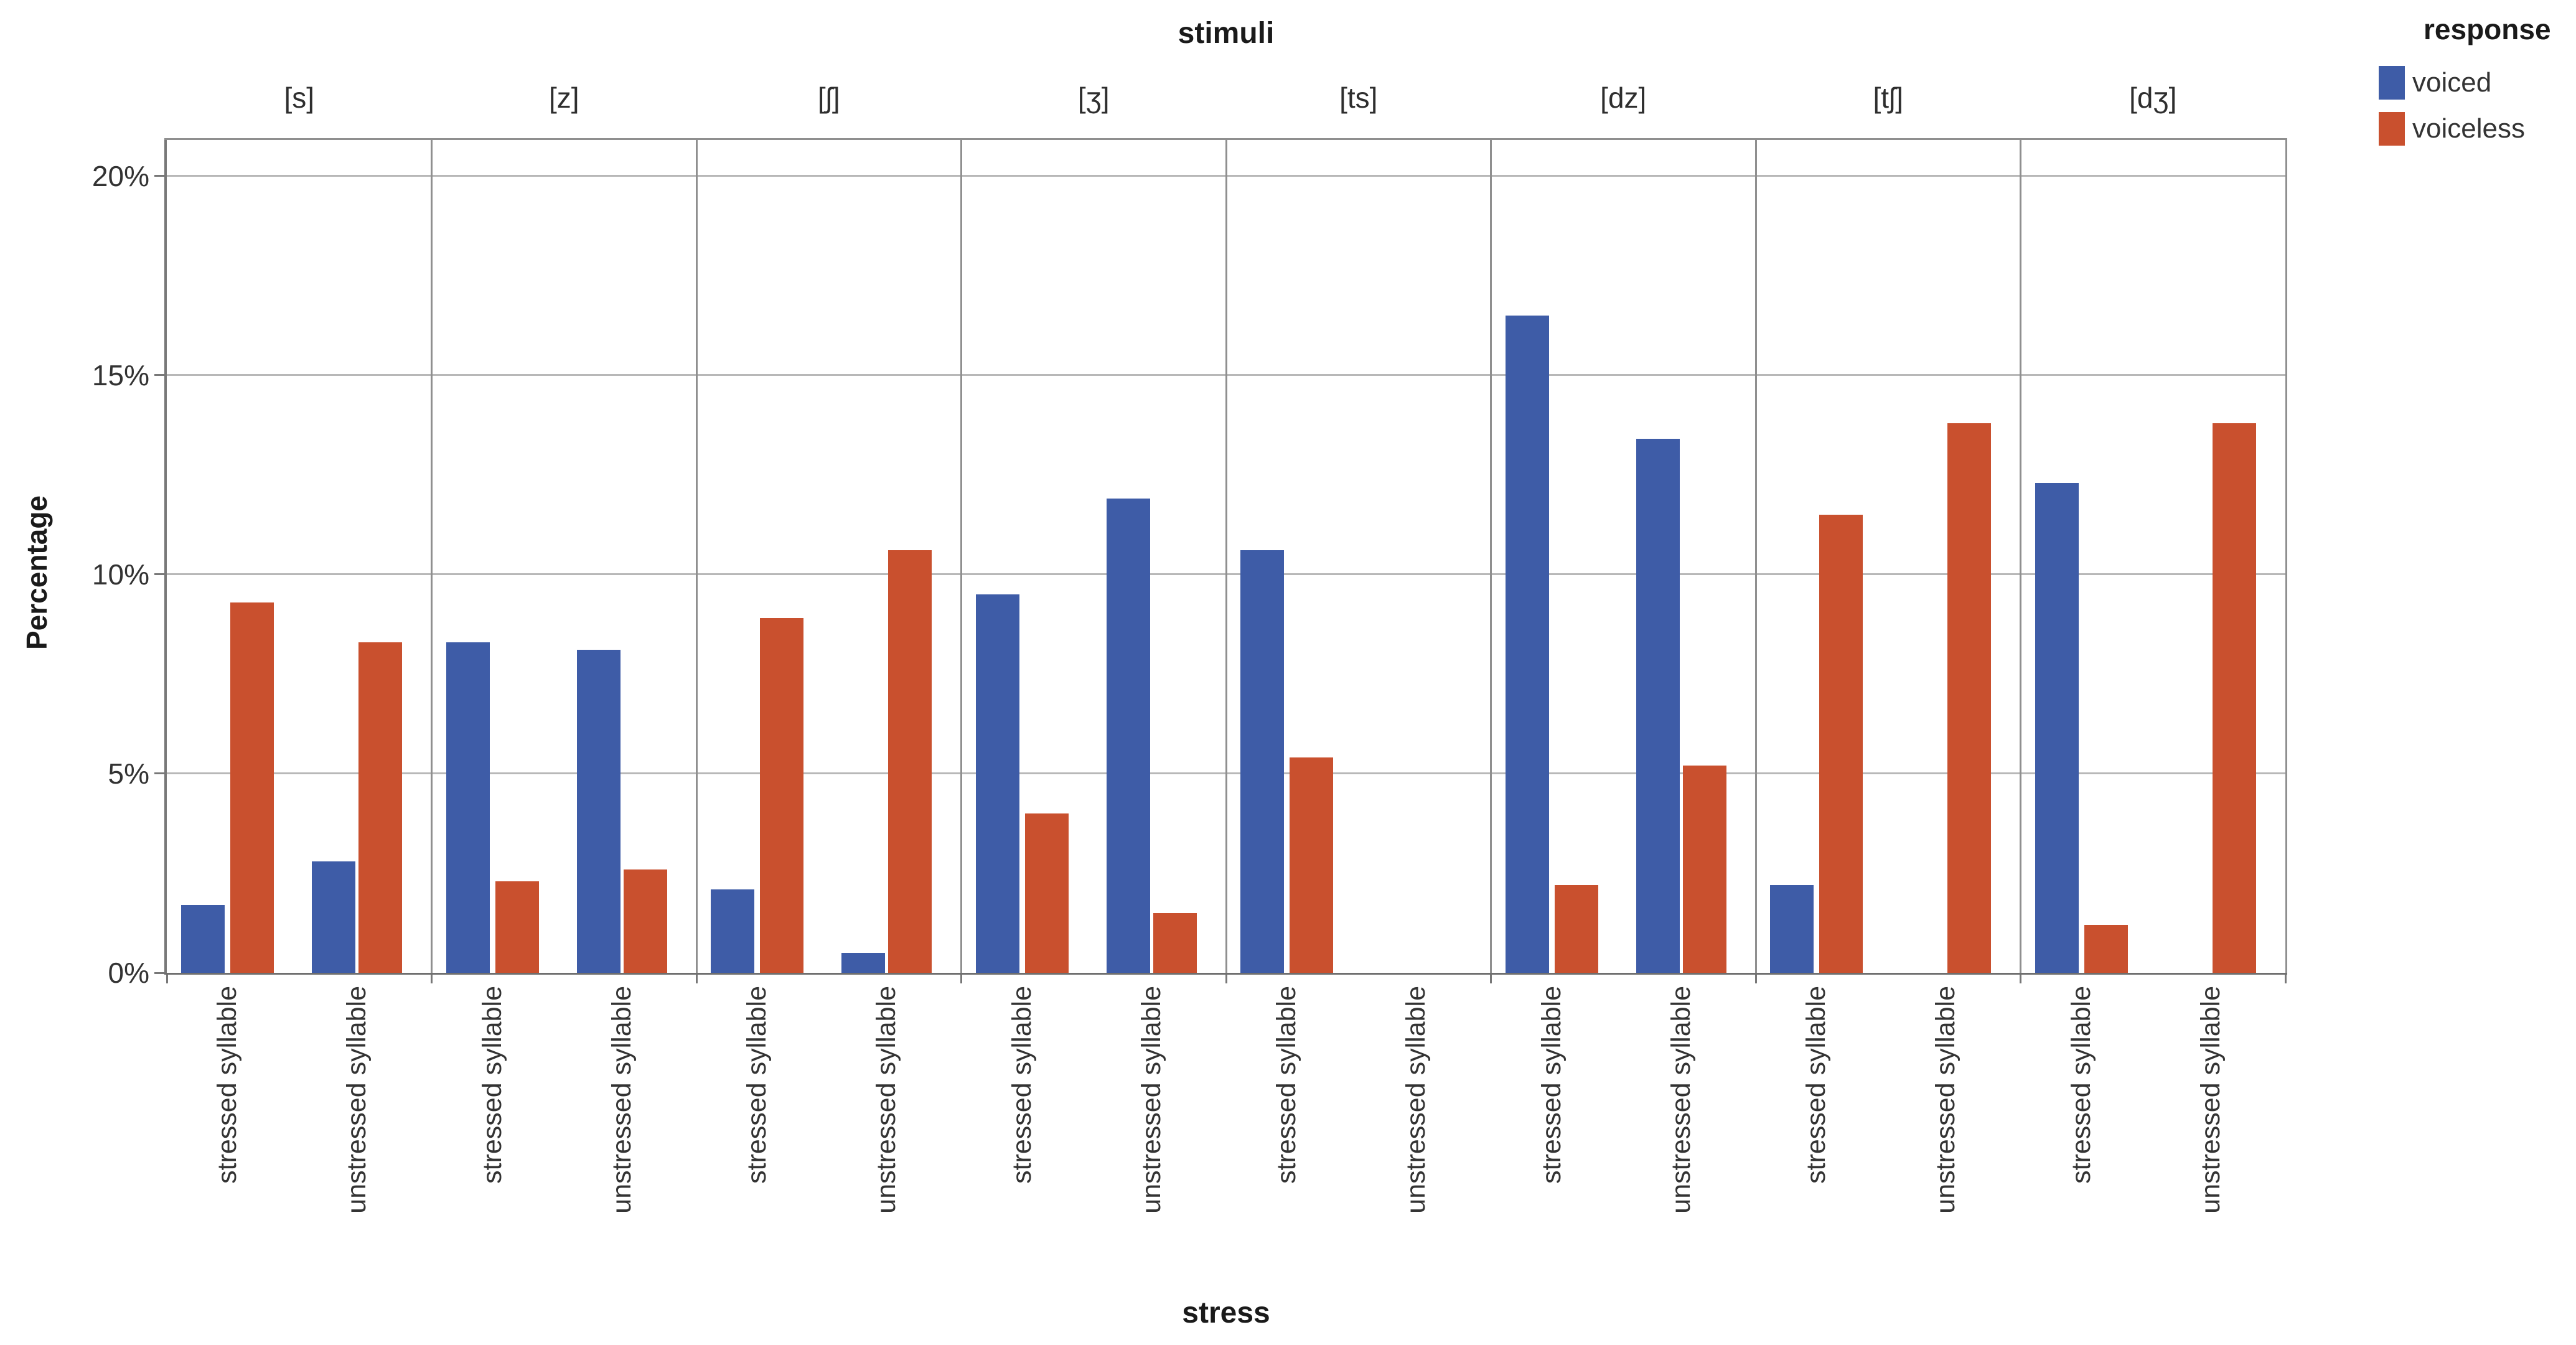 The image size is (2576, 1345). I want to click on panel-header-stimulus: [ts], so click(1358, 98).